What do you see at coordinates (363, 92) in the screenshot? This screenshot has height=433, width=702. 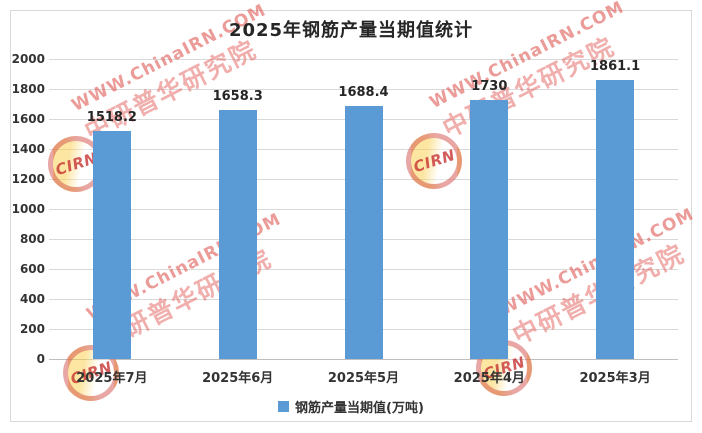 I see `bar-value-label: 1688.4` at bounding box center [363, 92].